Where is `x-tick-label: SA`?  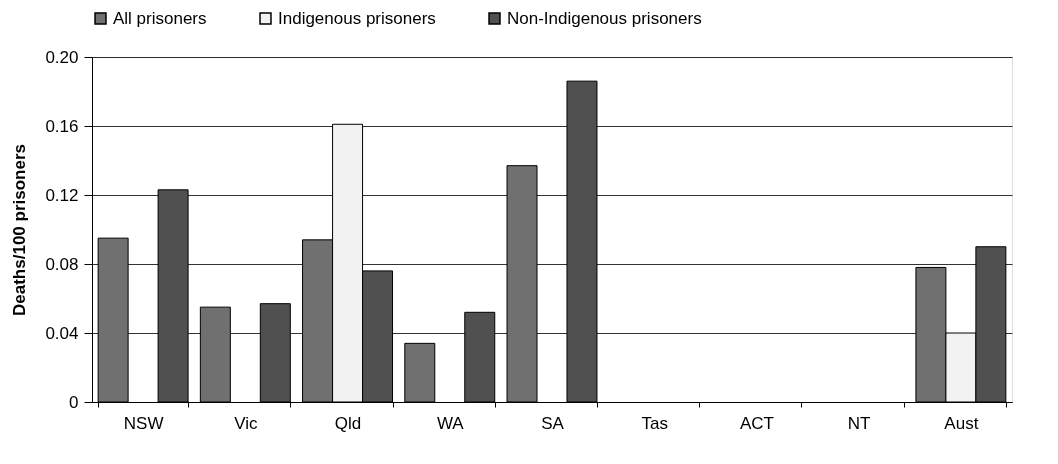
x-tick-label: SA is located at coordinates (553, 423).